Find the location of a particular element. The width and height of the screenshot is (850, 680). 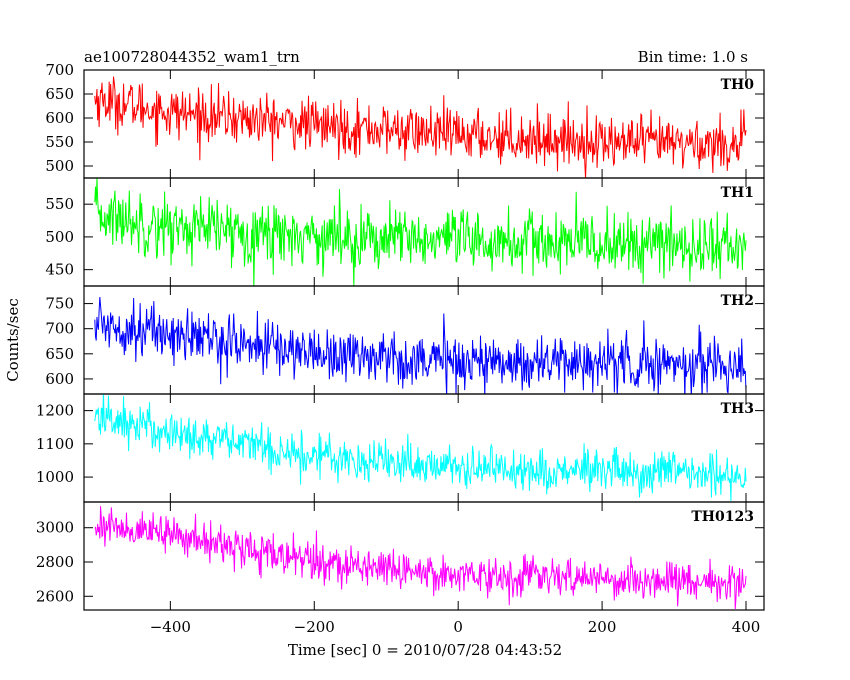

y-tick-label: 2600 is located at coordinates (55, 596).